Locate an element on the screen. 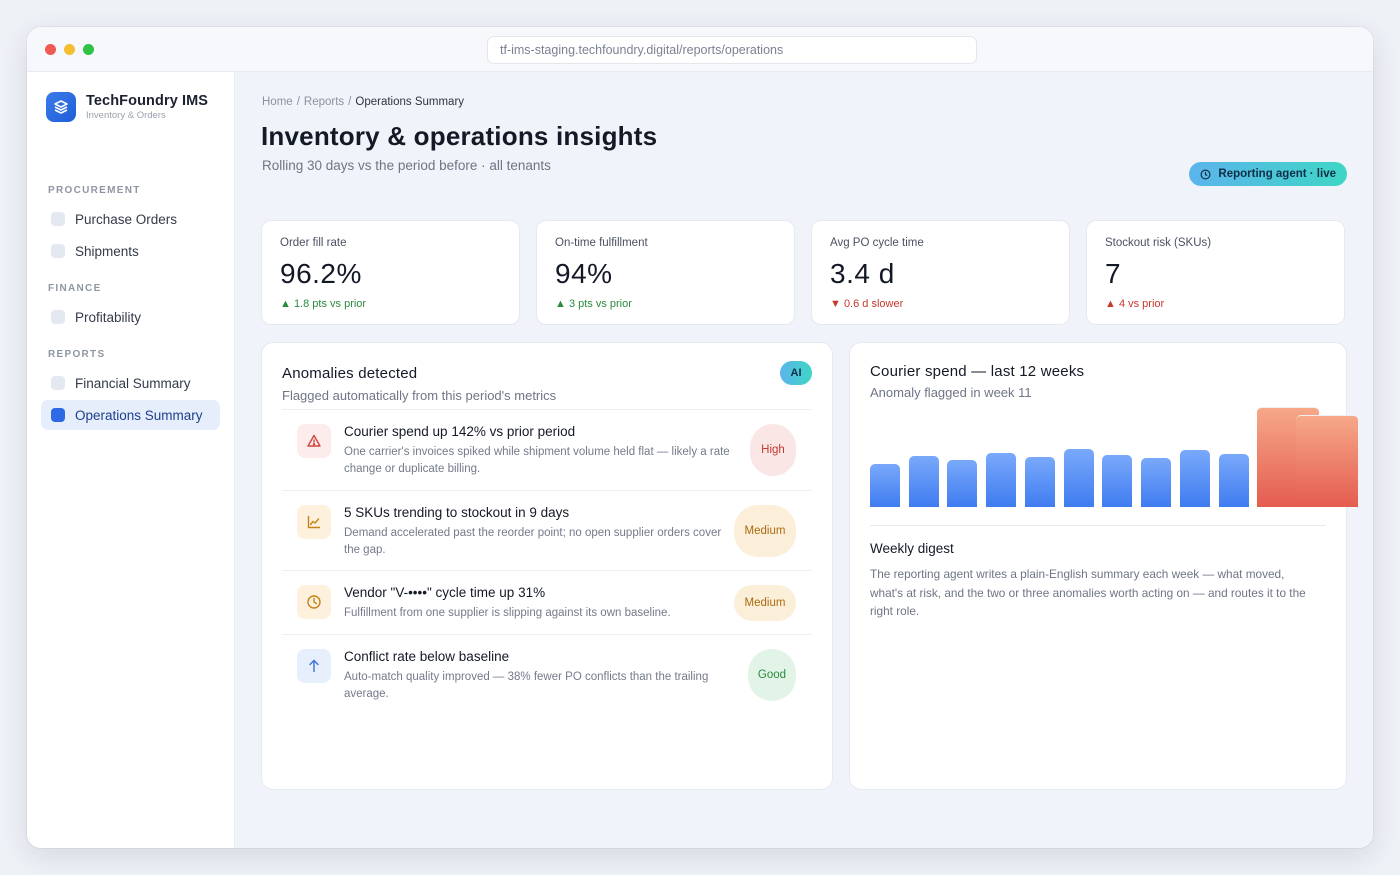 The height and width of the screenshot is (875, 1400). sidebar-item-label: Purchase Orders is located at coordinates (126, 219).